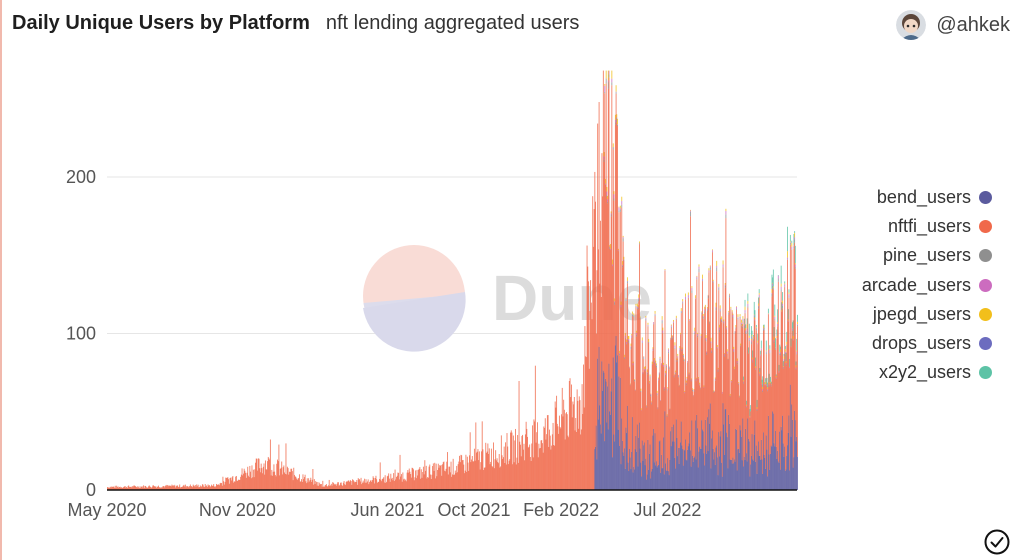 The image size is (1022, 560). I want to click on check-circle-icon, so click(997, 542).